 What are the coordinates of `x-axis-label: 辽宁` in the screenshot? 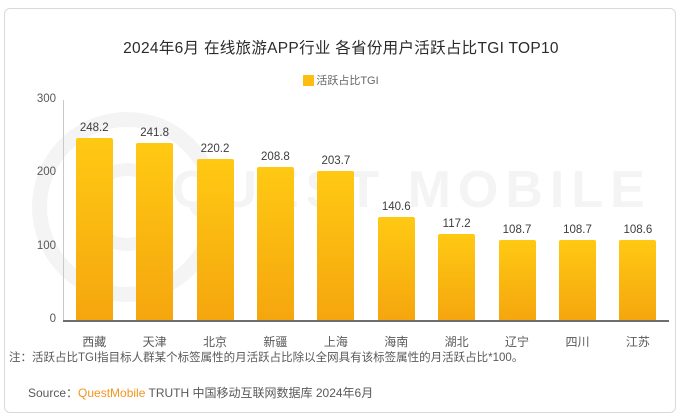 It's located at (517, 342).